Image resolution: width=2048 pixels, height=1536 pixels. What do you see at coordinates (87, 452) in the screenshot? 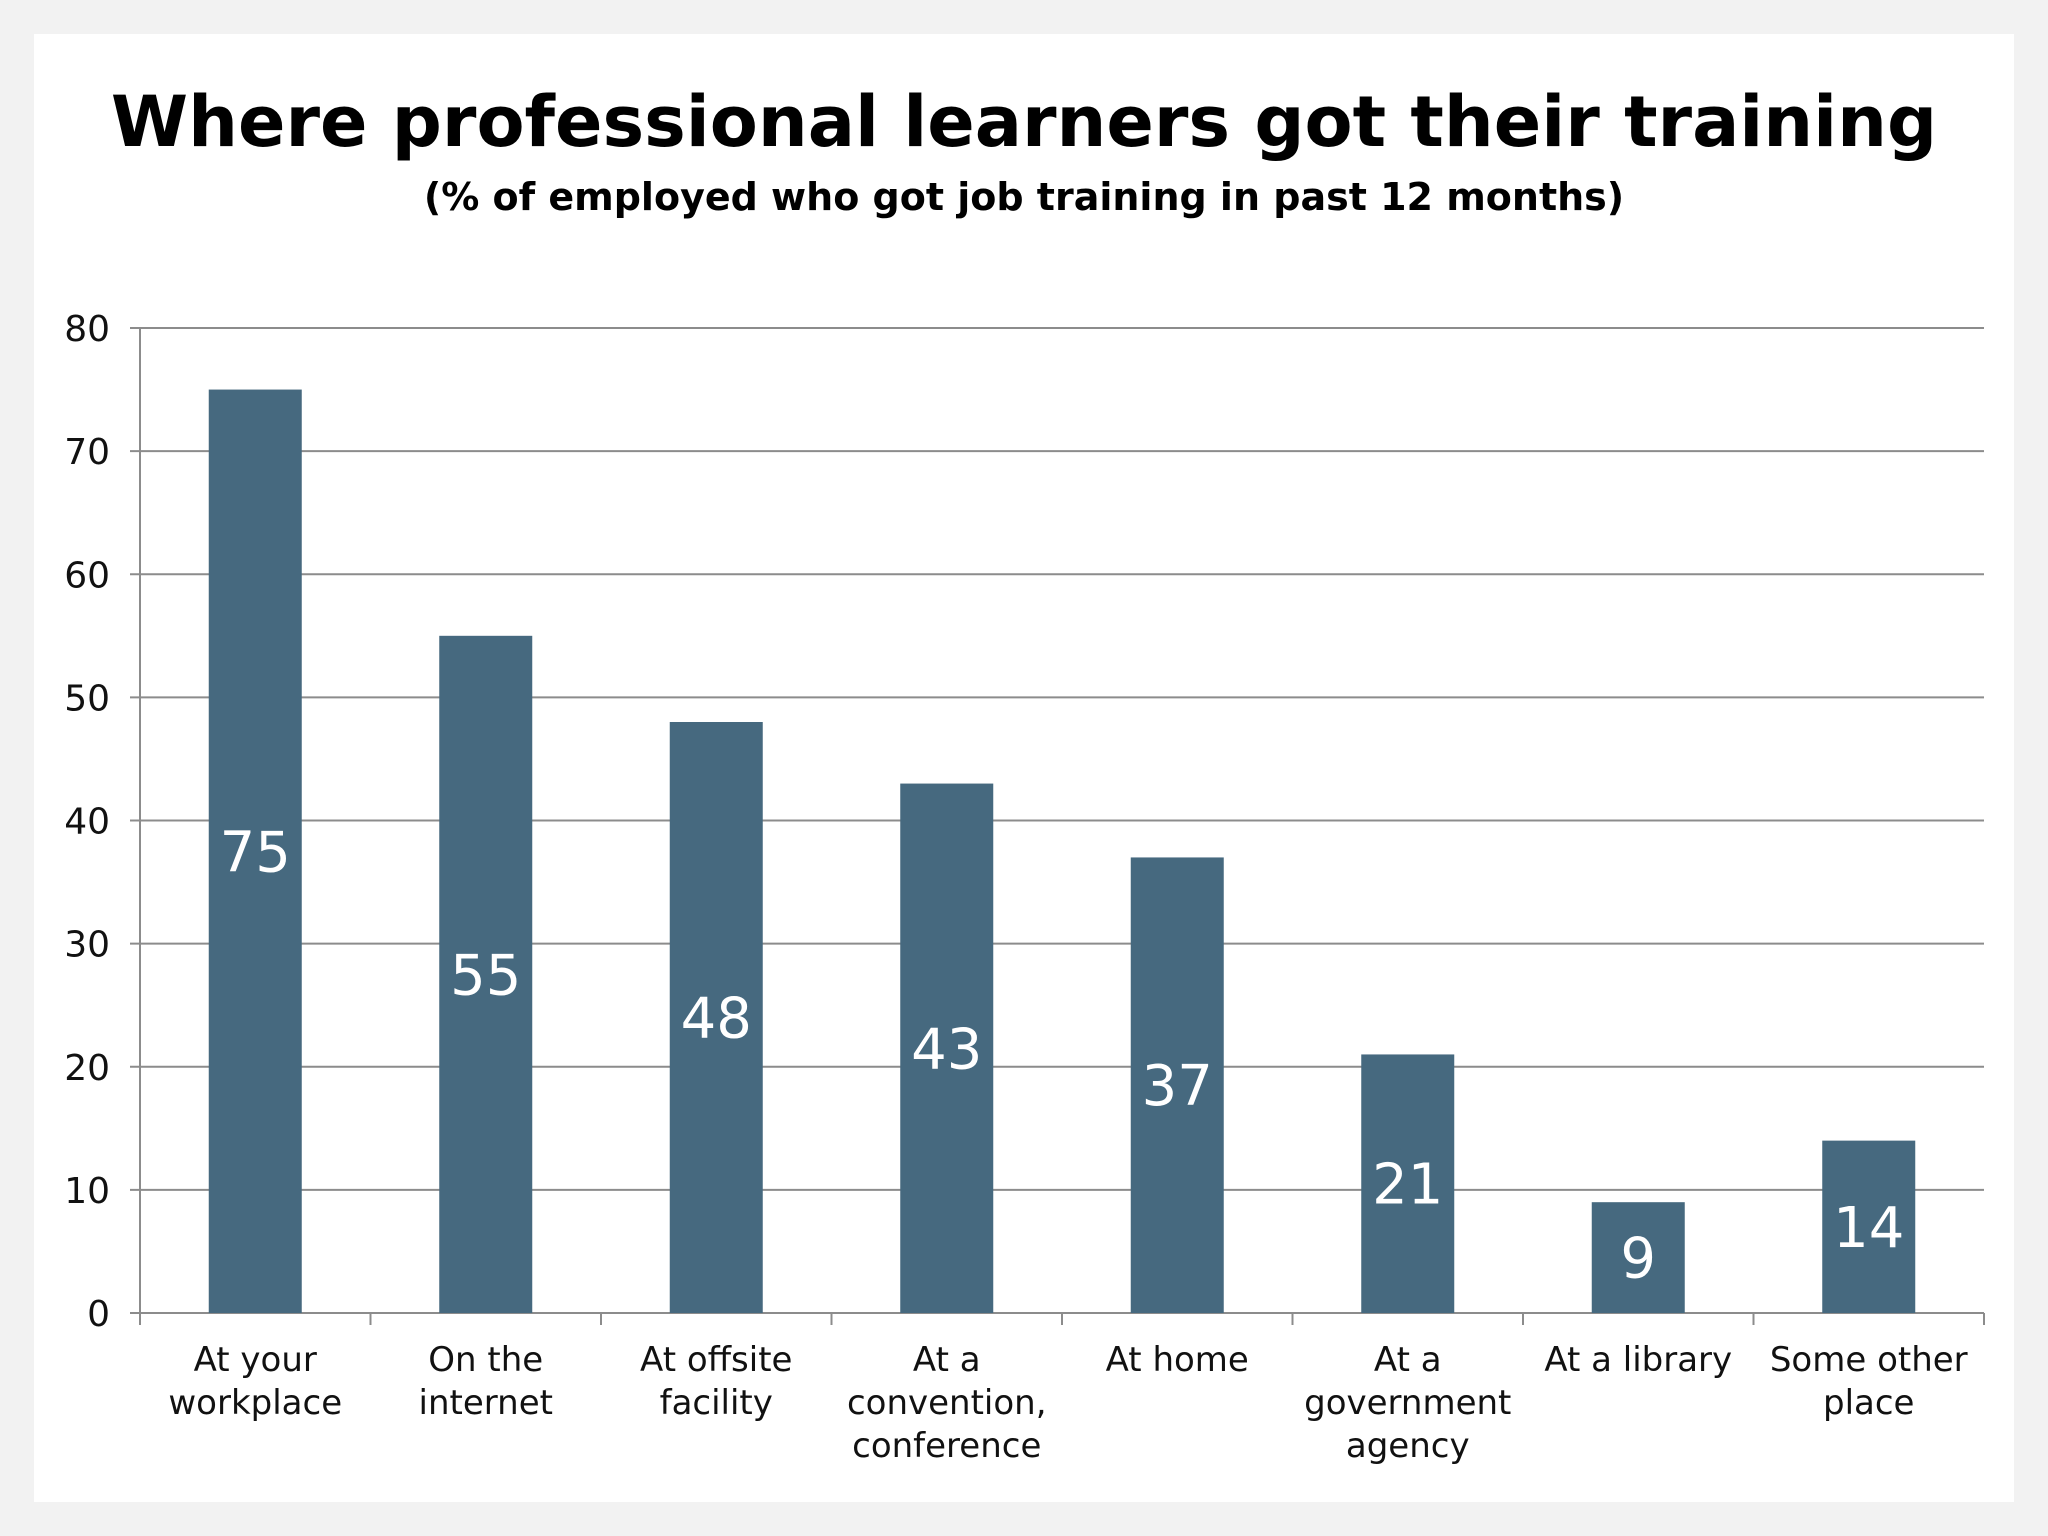
I see `y-tick-label: 70` at bounding box center [87, 452].